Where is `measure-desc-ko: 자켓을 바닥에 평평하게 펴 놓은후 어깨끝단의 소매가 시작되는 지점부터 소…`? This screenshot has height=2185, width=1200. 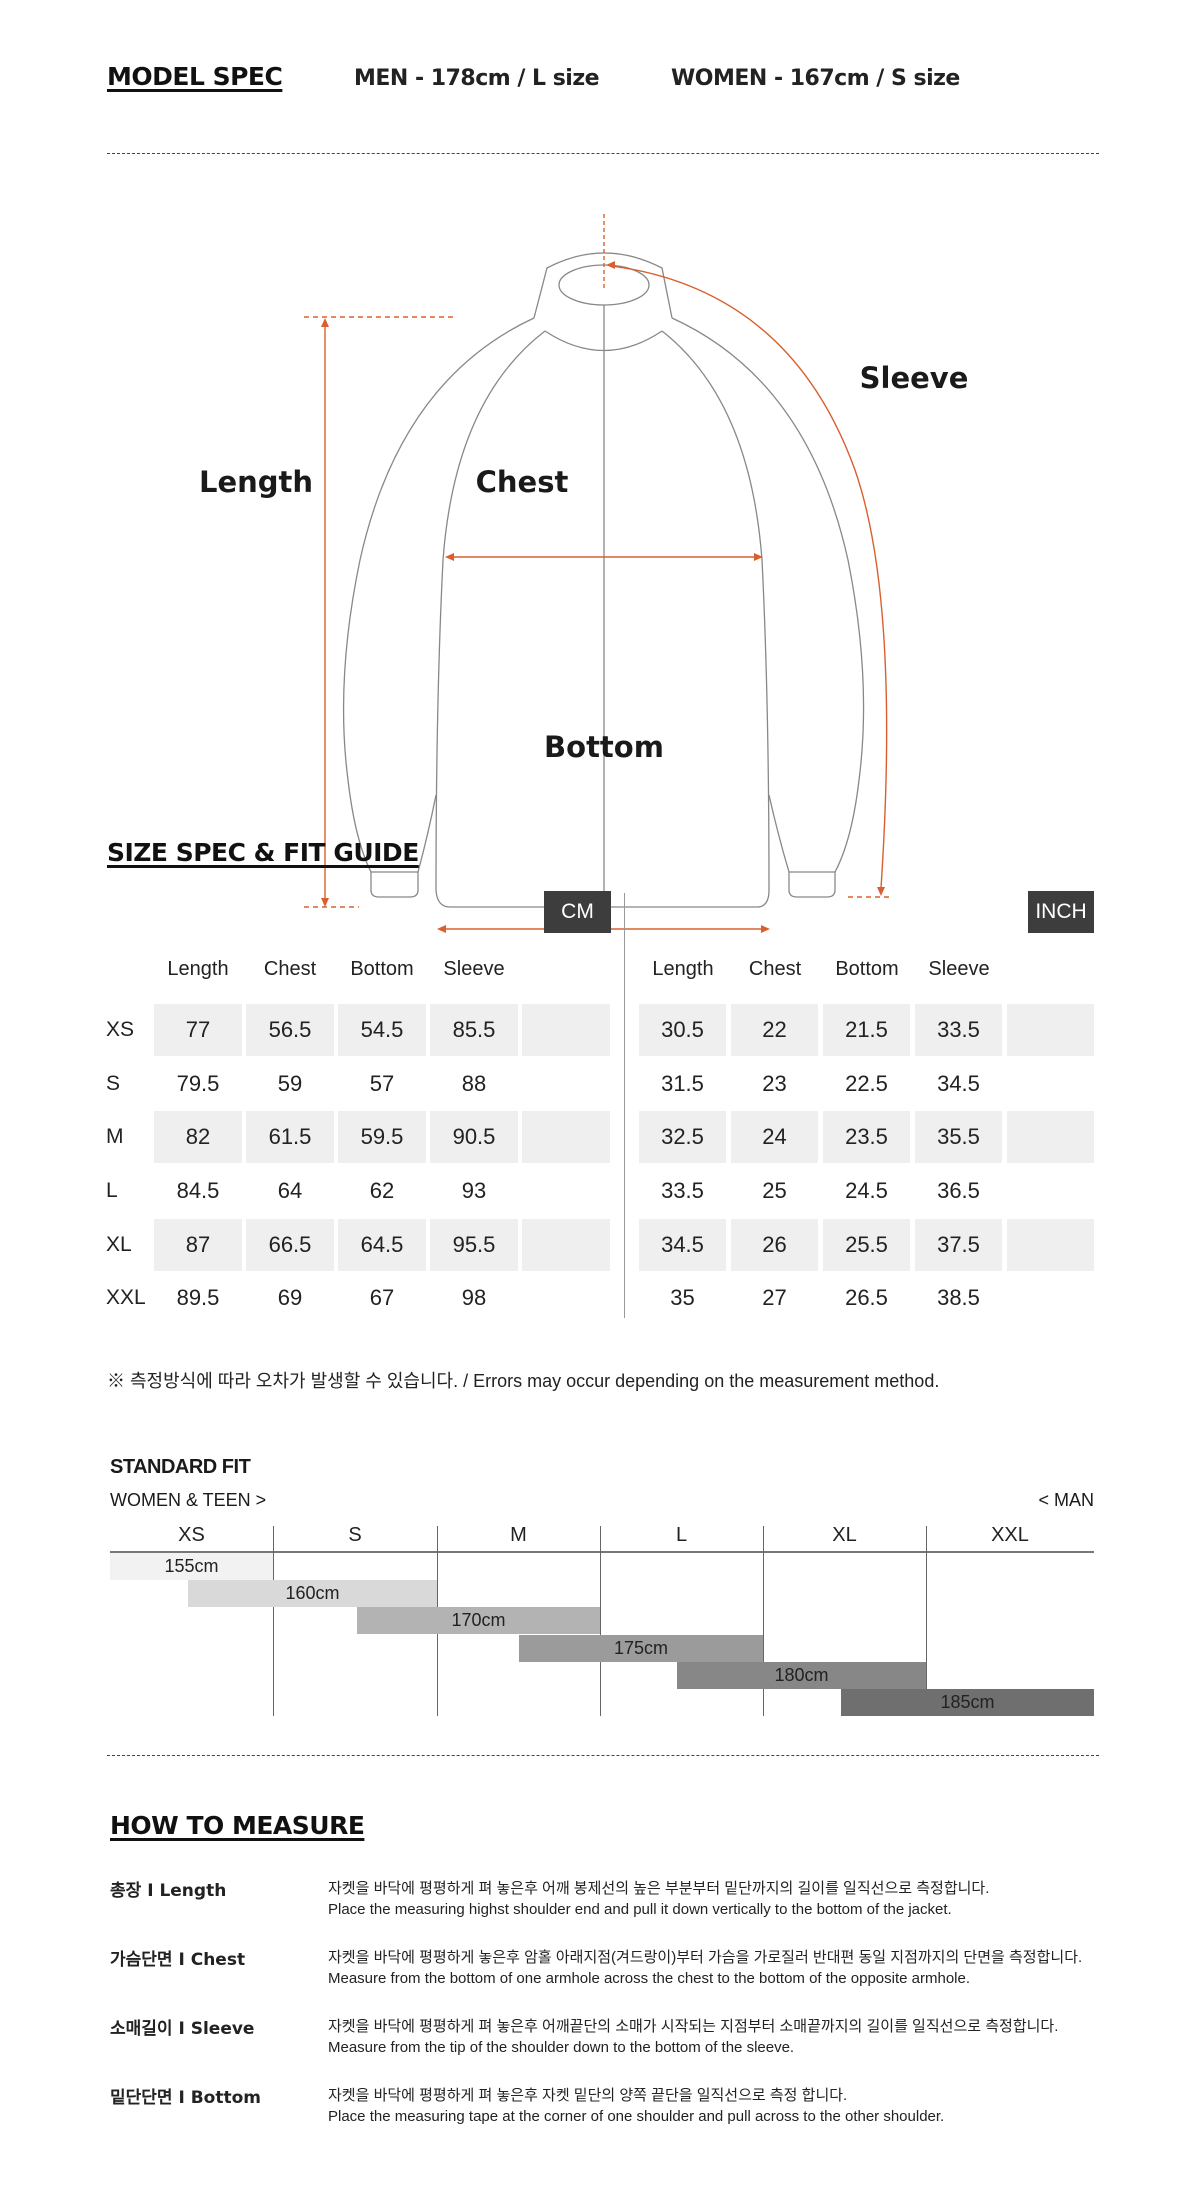 measure-desc-ko: 자켓을 바닥에 평평하게 펴 놓은후 어깨끝단의 소매가 시작되는 지점부터 소… is located at coordinates (693, 2026).